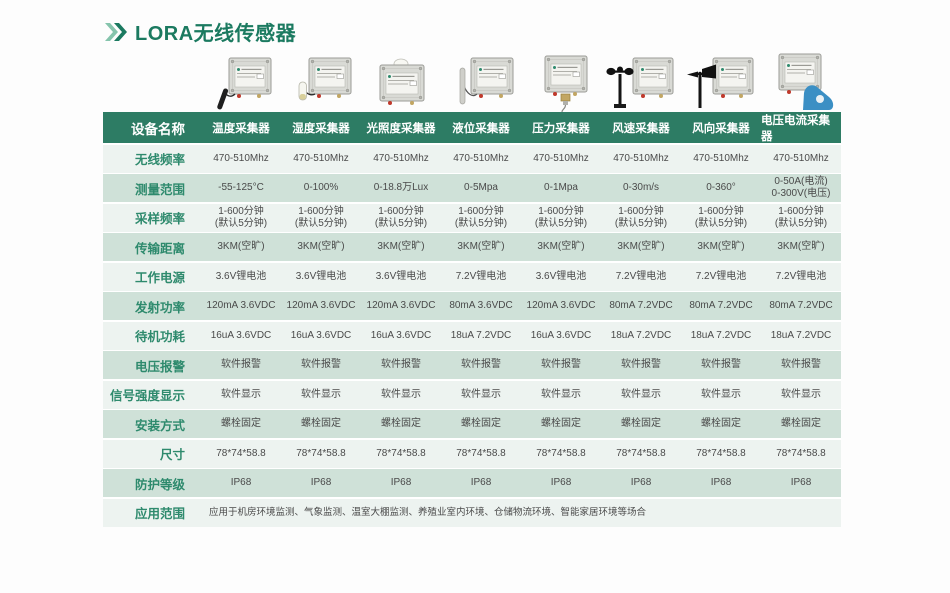 This screenshot has height=593, width=950. Describe the element at coordinates (401, 335) in the screenshot. I see `row-6-col-2: 16uA 3.6VDC` at that location.